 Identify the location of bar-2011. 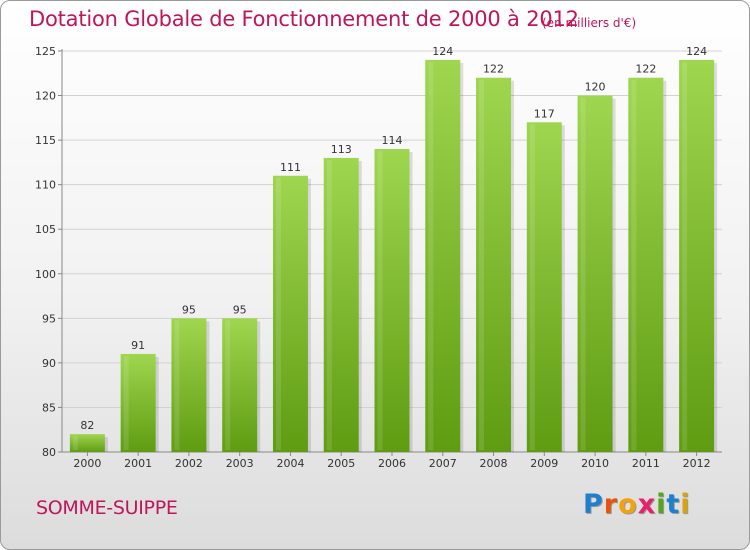
(646, 264).